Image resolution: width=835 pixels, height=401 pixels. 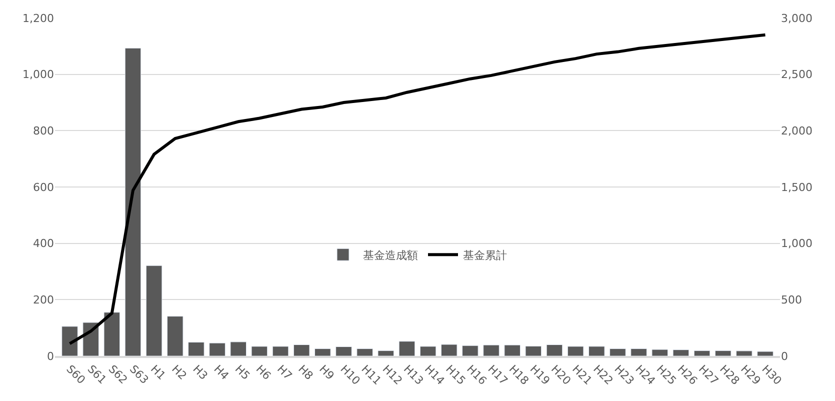 What do you see at coordinates (158, 372) in the screenshot?
I see `x-tick-label: H1` at bounding box center [158, 372].